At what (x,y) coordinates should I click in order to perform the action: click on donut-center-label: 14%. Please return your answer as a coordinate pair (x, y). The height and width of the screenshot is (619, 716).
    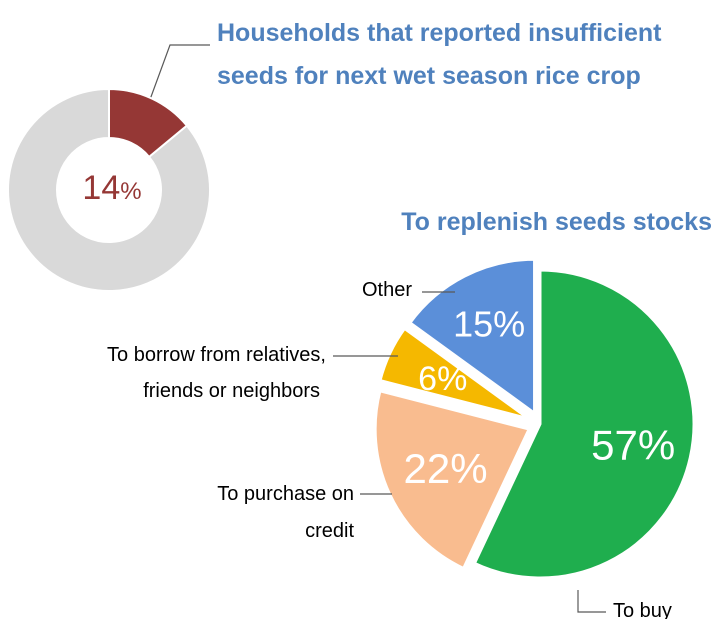
    Looking at the image, I should click on (111, 188).